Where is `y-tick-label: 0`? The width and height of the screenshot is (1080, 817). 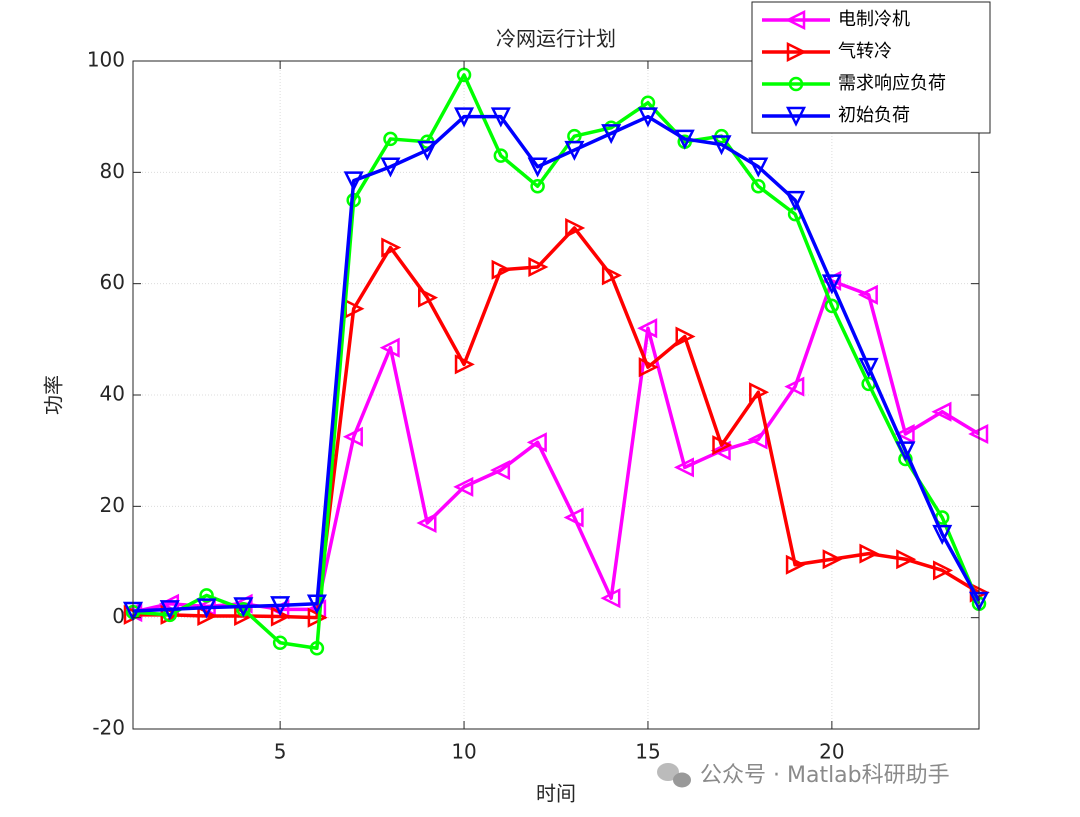
y-tick-label: 0 is located at coordinates (118, 616).